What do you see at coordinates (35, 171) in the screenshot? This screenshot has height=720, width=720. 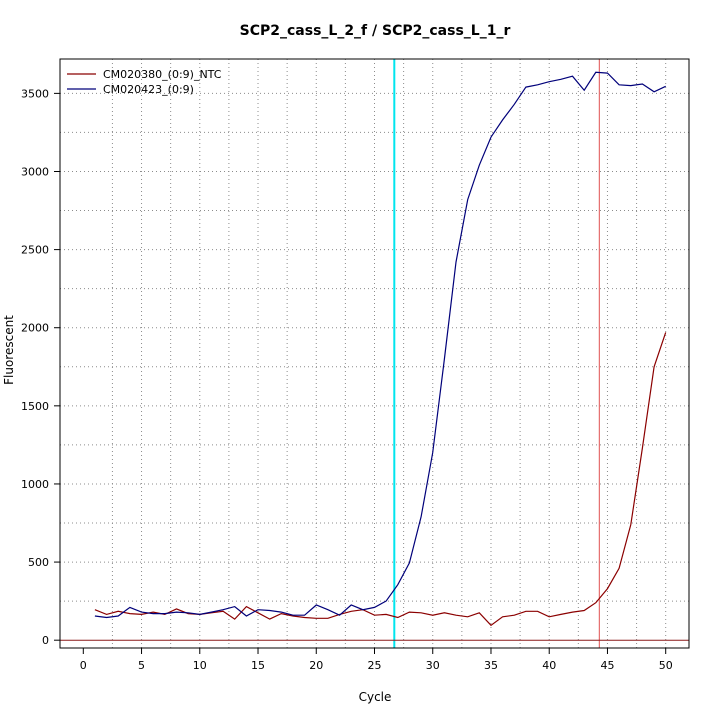 I see `y-tick-label: 3000` at bounding box center [35, 171].